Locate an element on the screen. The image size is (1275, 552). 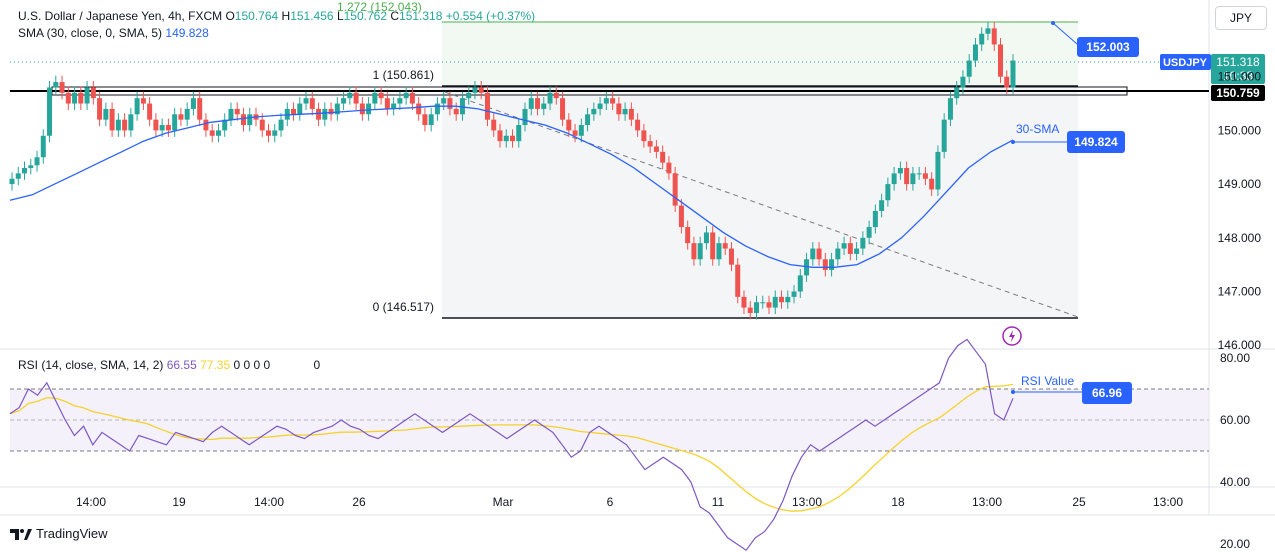
countdown-text: 10:33 is located at coordinates (1238, 76).